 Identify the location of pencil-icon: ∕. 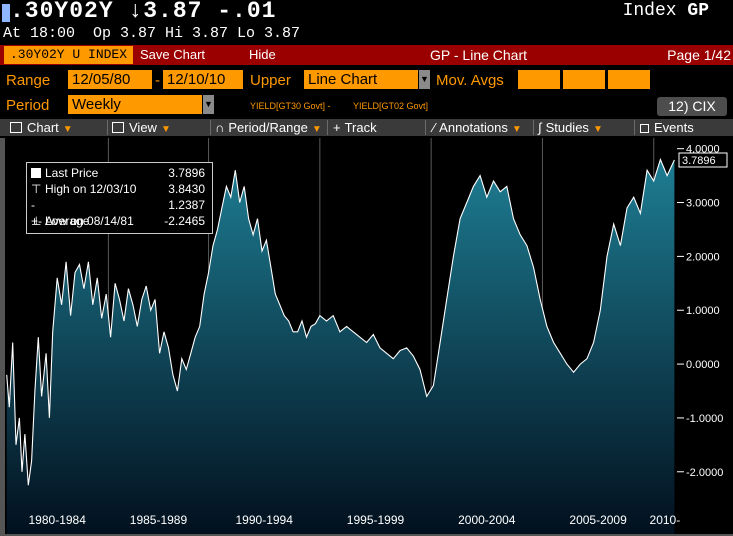
(434, 127).